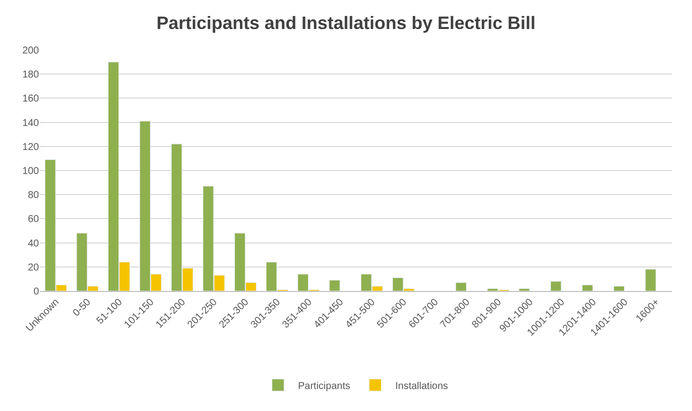 Image resolution: width=692 pixels, height=411 pixels. What do you see at coordinates (31, 171) in the screenshot?
I see `y-tick-label: 100` at bounding box center [31, 171].